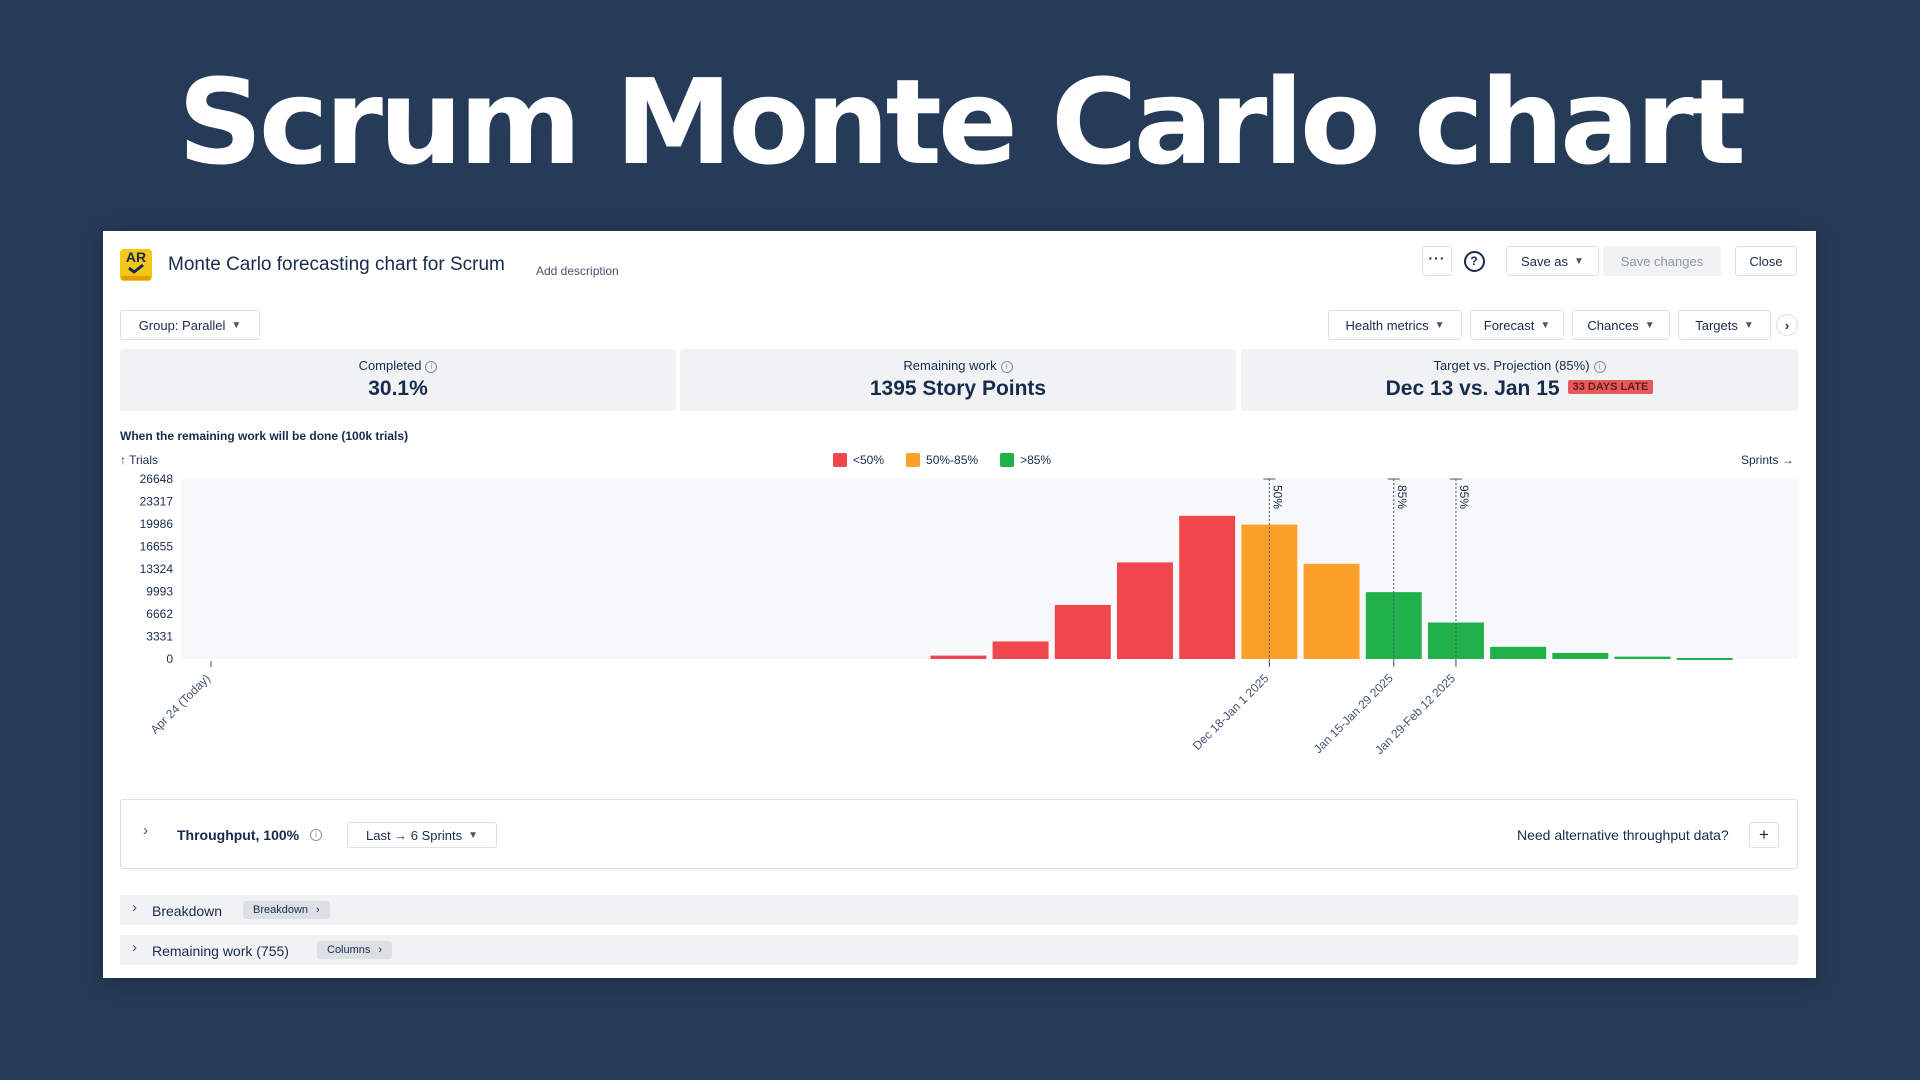 This screenshot has height=1080, width=1920. Describe the element at coordinates (1511, 365) in the screenshot. I see `stat-target-label: Target vs. Projection (85%)` at that location.